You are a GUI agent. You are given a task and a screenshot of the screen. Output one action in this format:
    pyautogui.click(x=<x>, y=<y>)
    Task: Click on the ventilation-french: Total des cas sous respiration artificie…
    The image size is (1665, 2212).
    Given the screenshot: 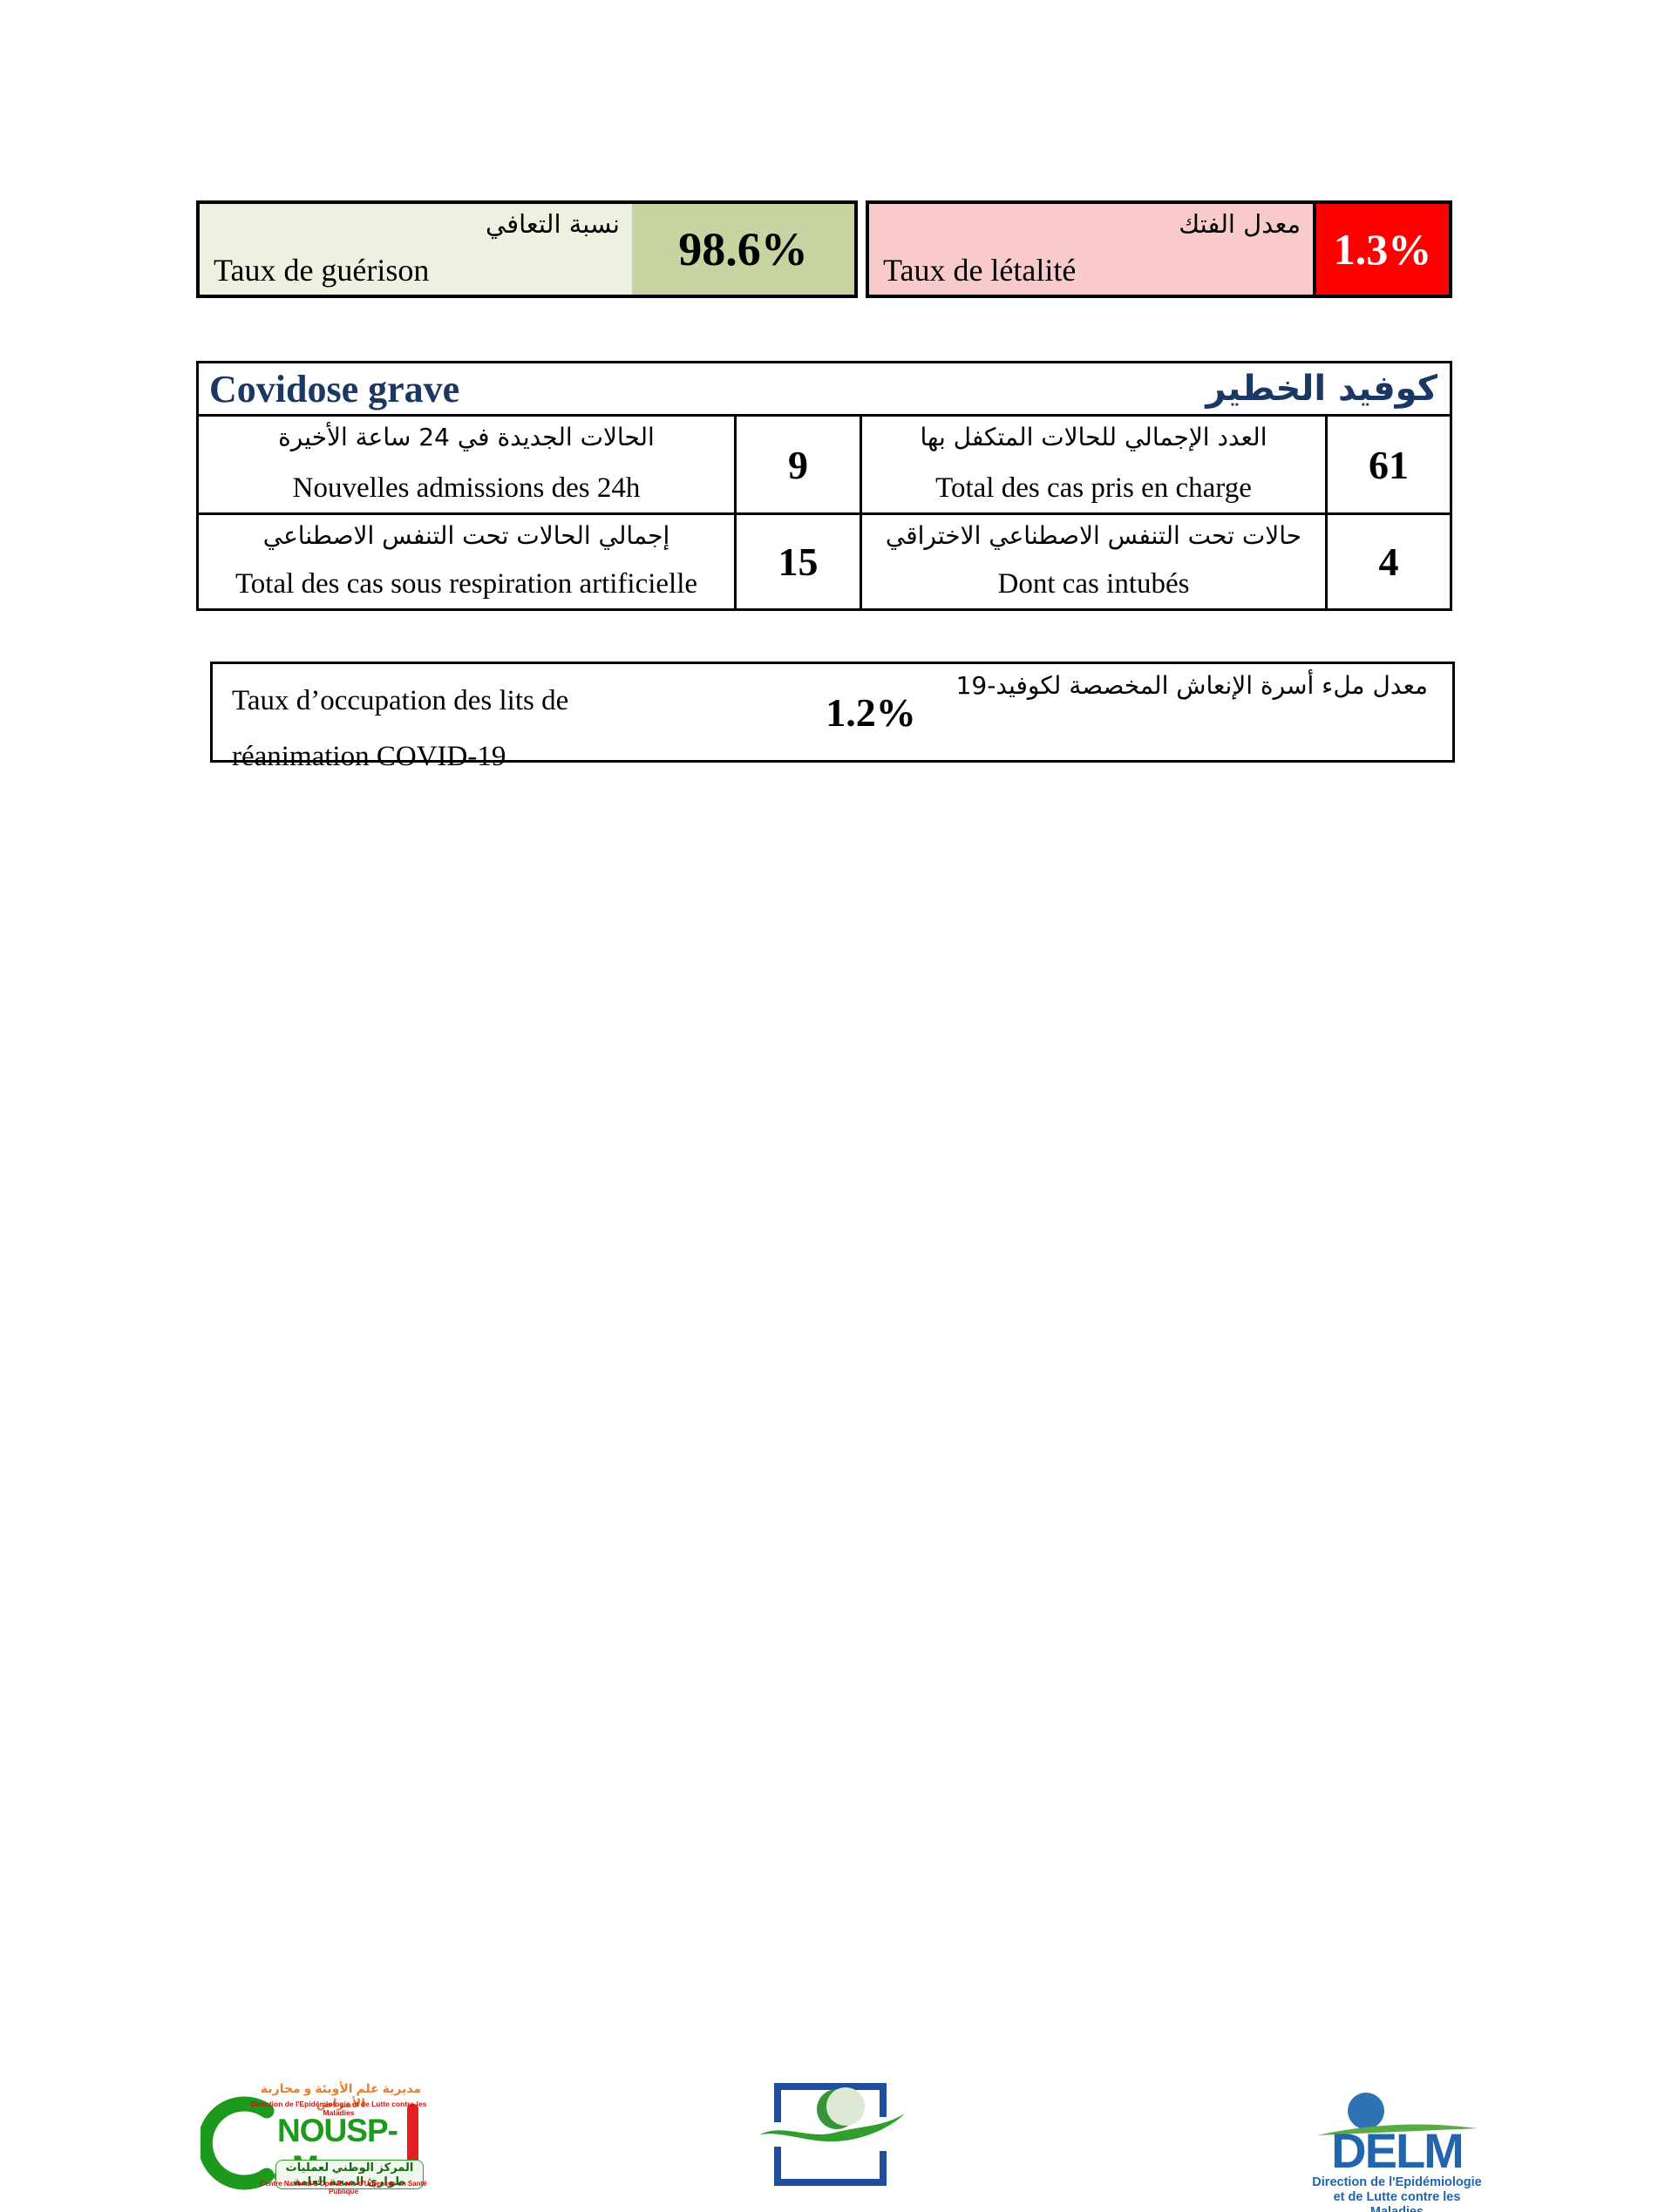 What is the action you would take?
    pyautogui.click(x=466, y=584)
    